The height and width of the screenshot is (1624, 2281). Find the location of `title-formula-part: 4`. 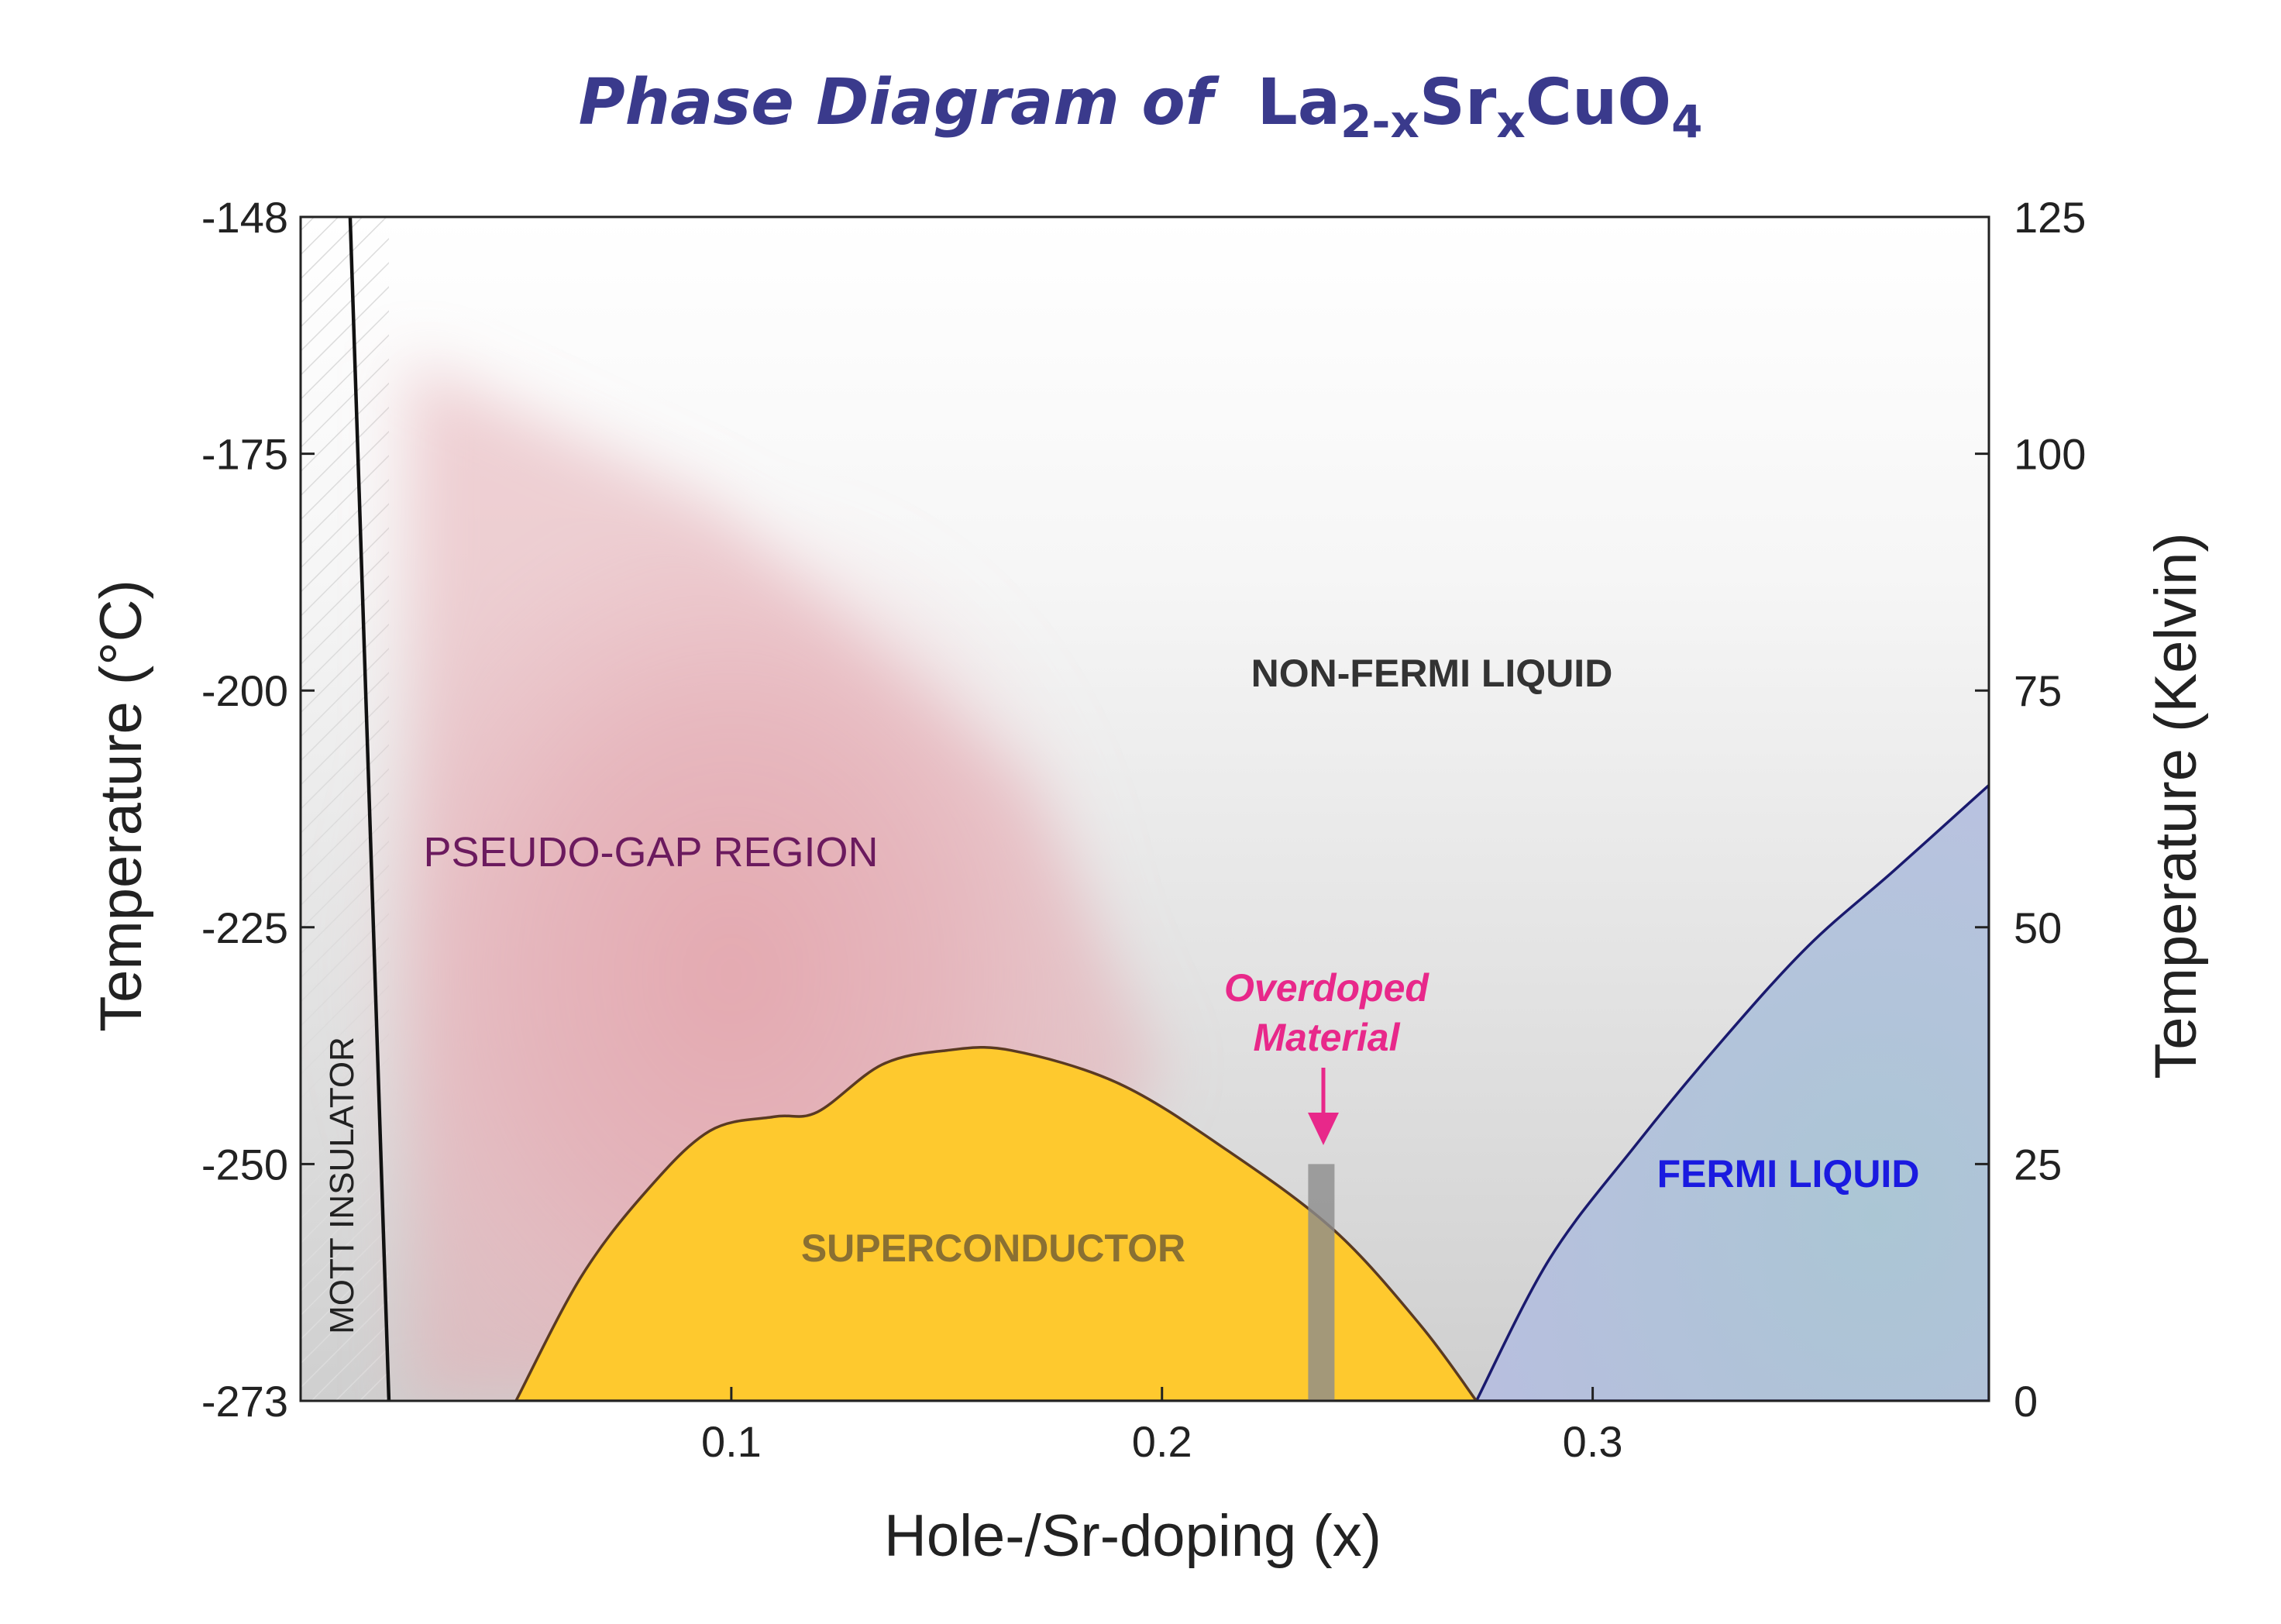

title-formula-part: 4 is located at coordinates (1686, 122).